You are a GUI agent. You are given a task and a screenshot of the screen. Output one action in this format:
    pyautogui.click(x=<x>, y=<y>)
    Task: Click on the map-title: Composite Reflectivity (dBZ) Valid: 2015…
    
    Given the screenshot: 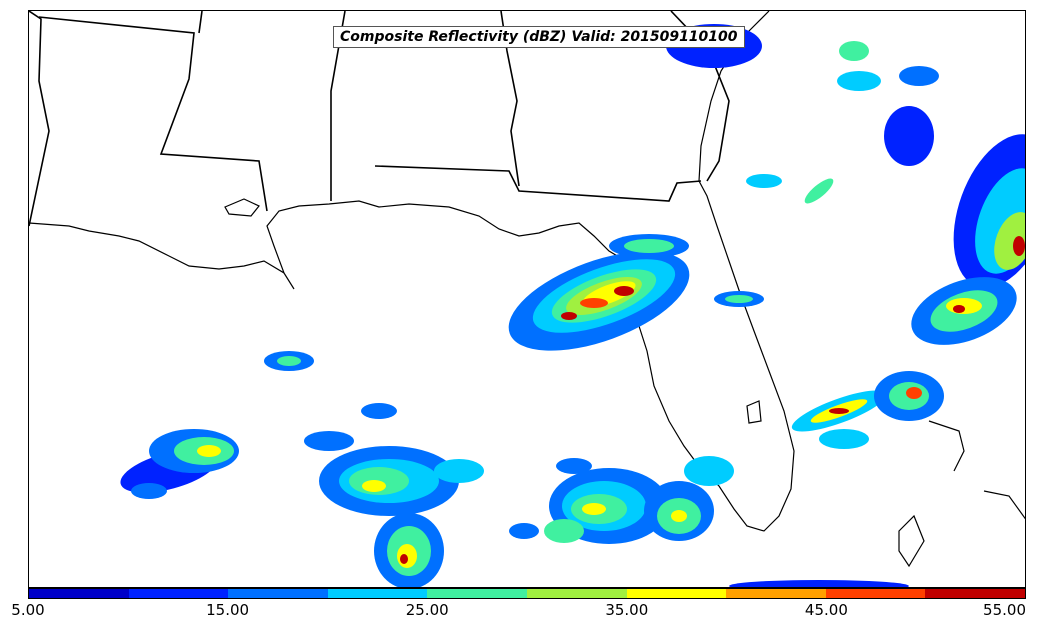 What is the action you would take?
    pyautogui.click(x=539, y=37)
    